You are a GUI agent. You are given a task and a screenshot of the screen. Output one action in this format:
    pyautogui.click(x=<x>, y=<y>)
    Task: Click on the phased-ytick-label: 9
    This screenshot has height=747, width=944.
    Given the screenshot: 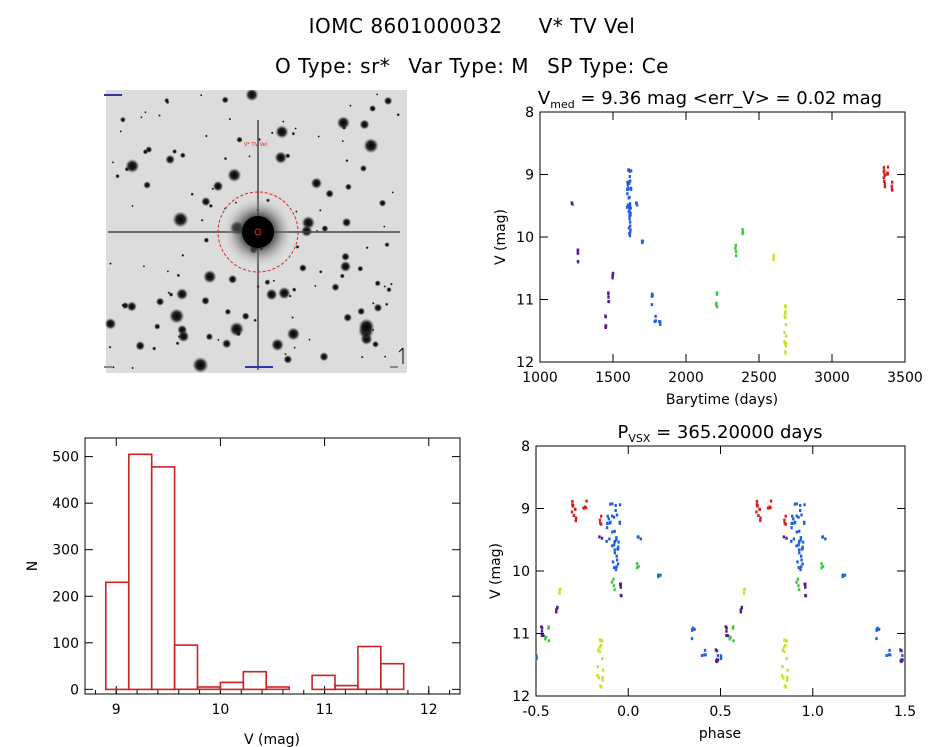 What is the action you would take?
    pyautogui.click(x=525, y=510)
    